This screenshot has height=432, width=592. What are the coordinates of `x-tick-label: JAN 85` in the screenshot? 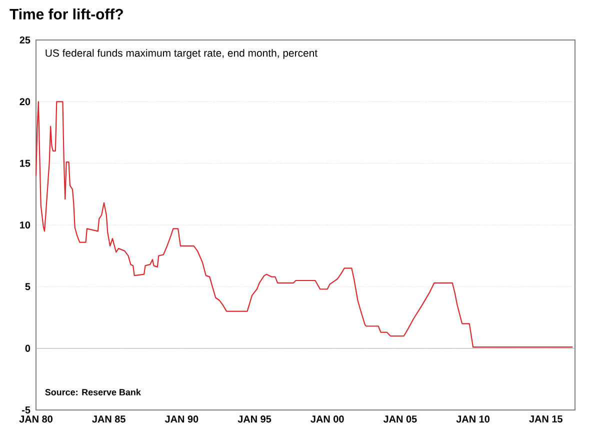 It's located at (109, 419).